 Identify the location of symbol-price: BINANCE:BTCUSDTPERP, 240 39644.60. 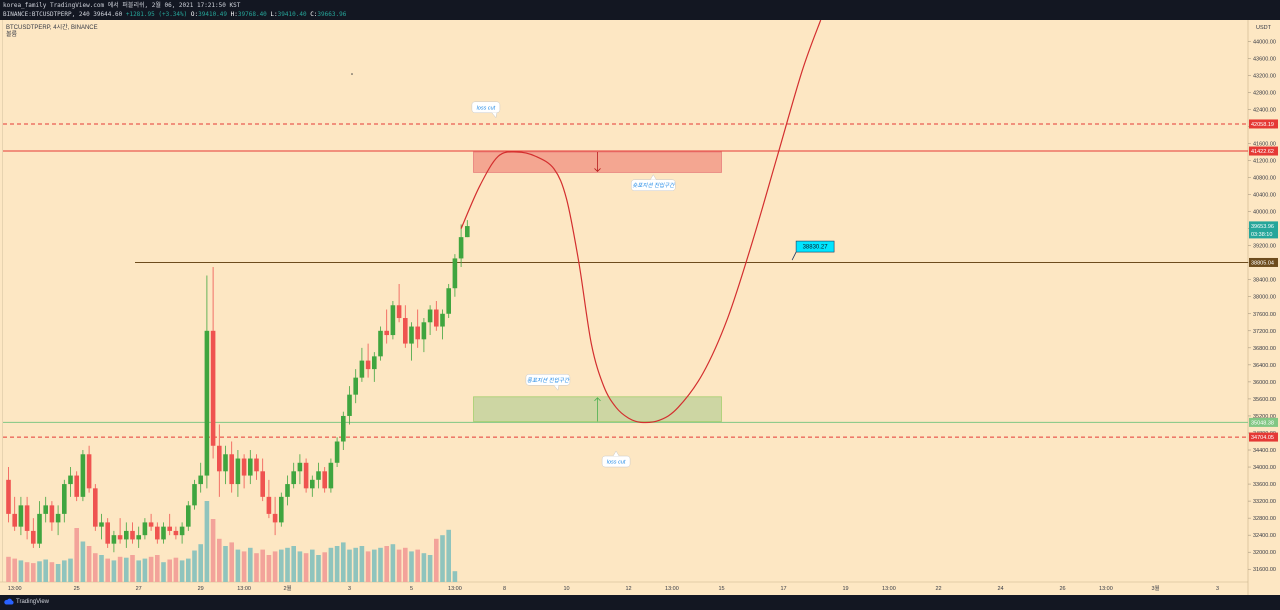
(63, 14).